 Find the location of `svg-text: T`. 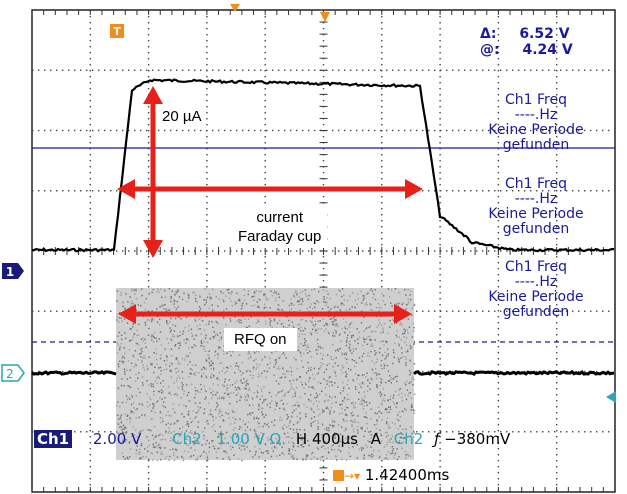

svg-text: T is located at coordinates (117, 31).